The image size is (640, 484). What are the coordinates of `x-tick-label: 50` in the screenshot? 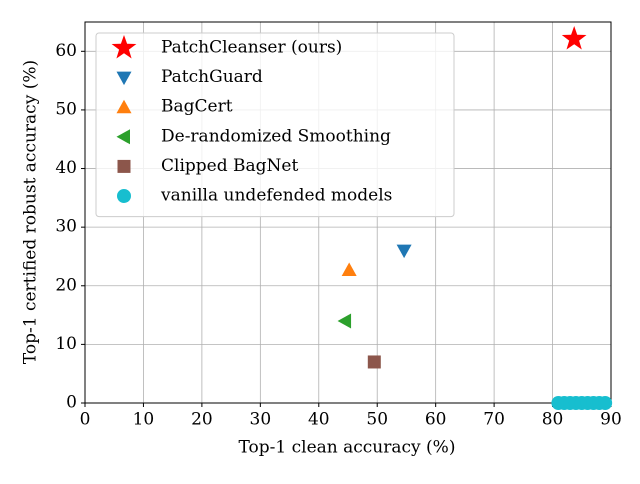 It's located at (377, 420).